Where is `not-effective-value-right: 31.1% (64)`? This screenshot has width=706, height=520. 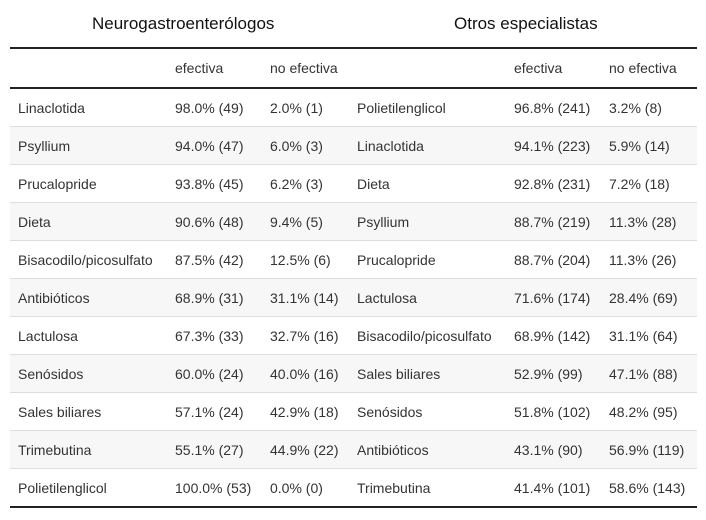
not-effective-value-right: 31.1% (64) is located at coordinates (649, 335).